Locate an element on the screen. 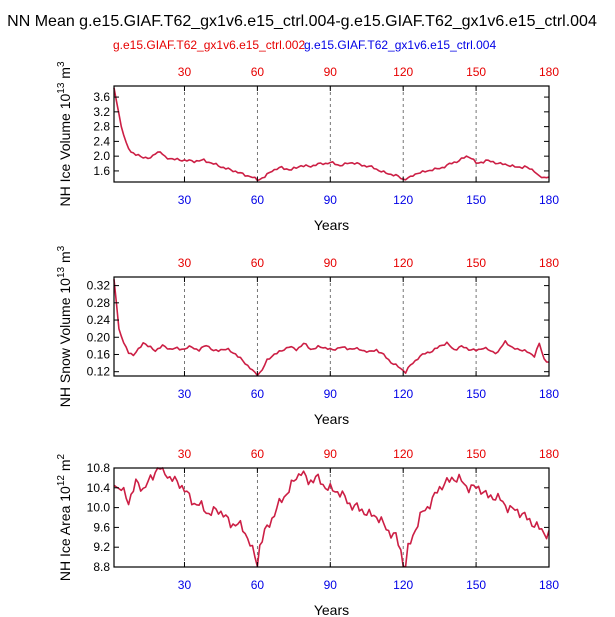 This screenshot has width=615, height=617. y-tick-label: 10.0 is located at coordinates (99, 508).